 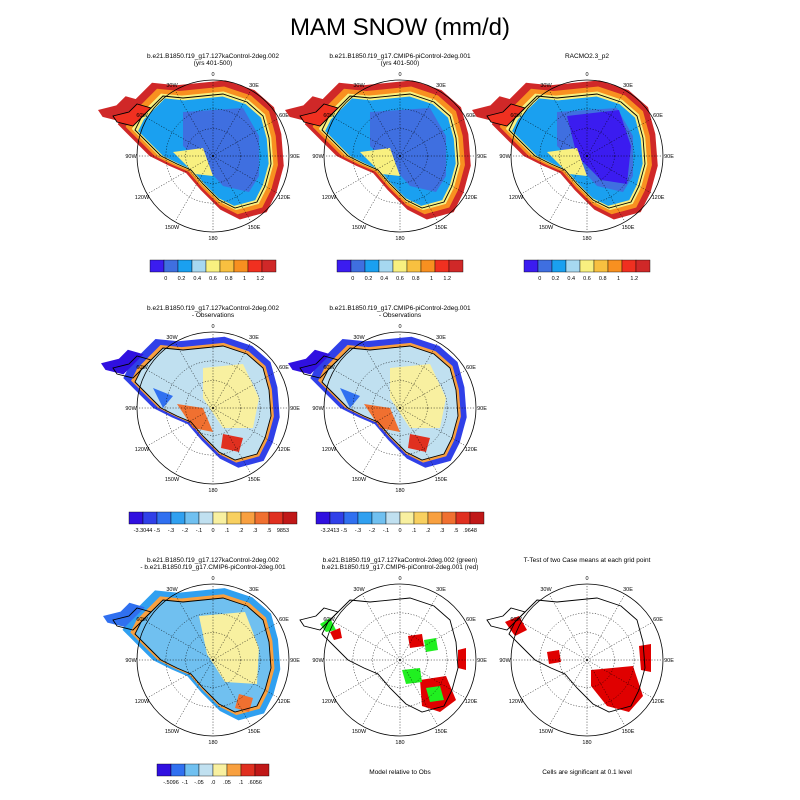 I want to click on colorbar-tick: .2, so click(x=428, y=531).